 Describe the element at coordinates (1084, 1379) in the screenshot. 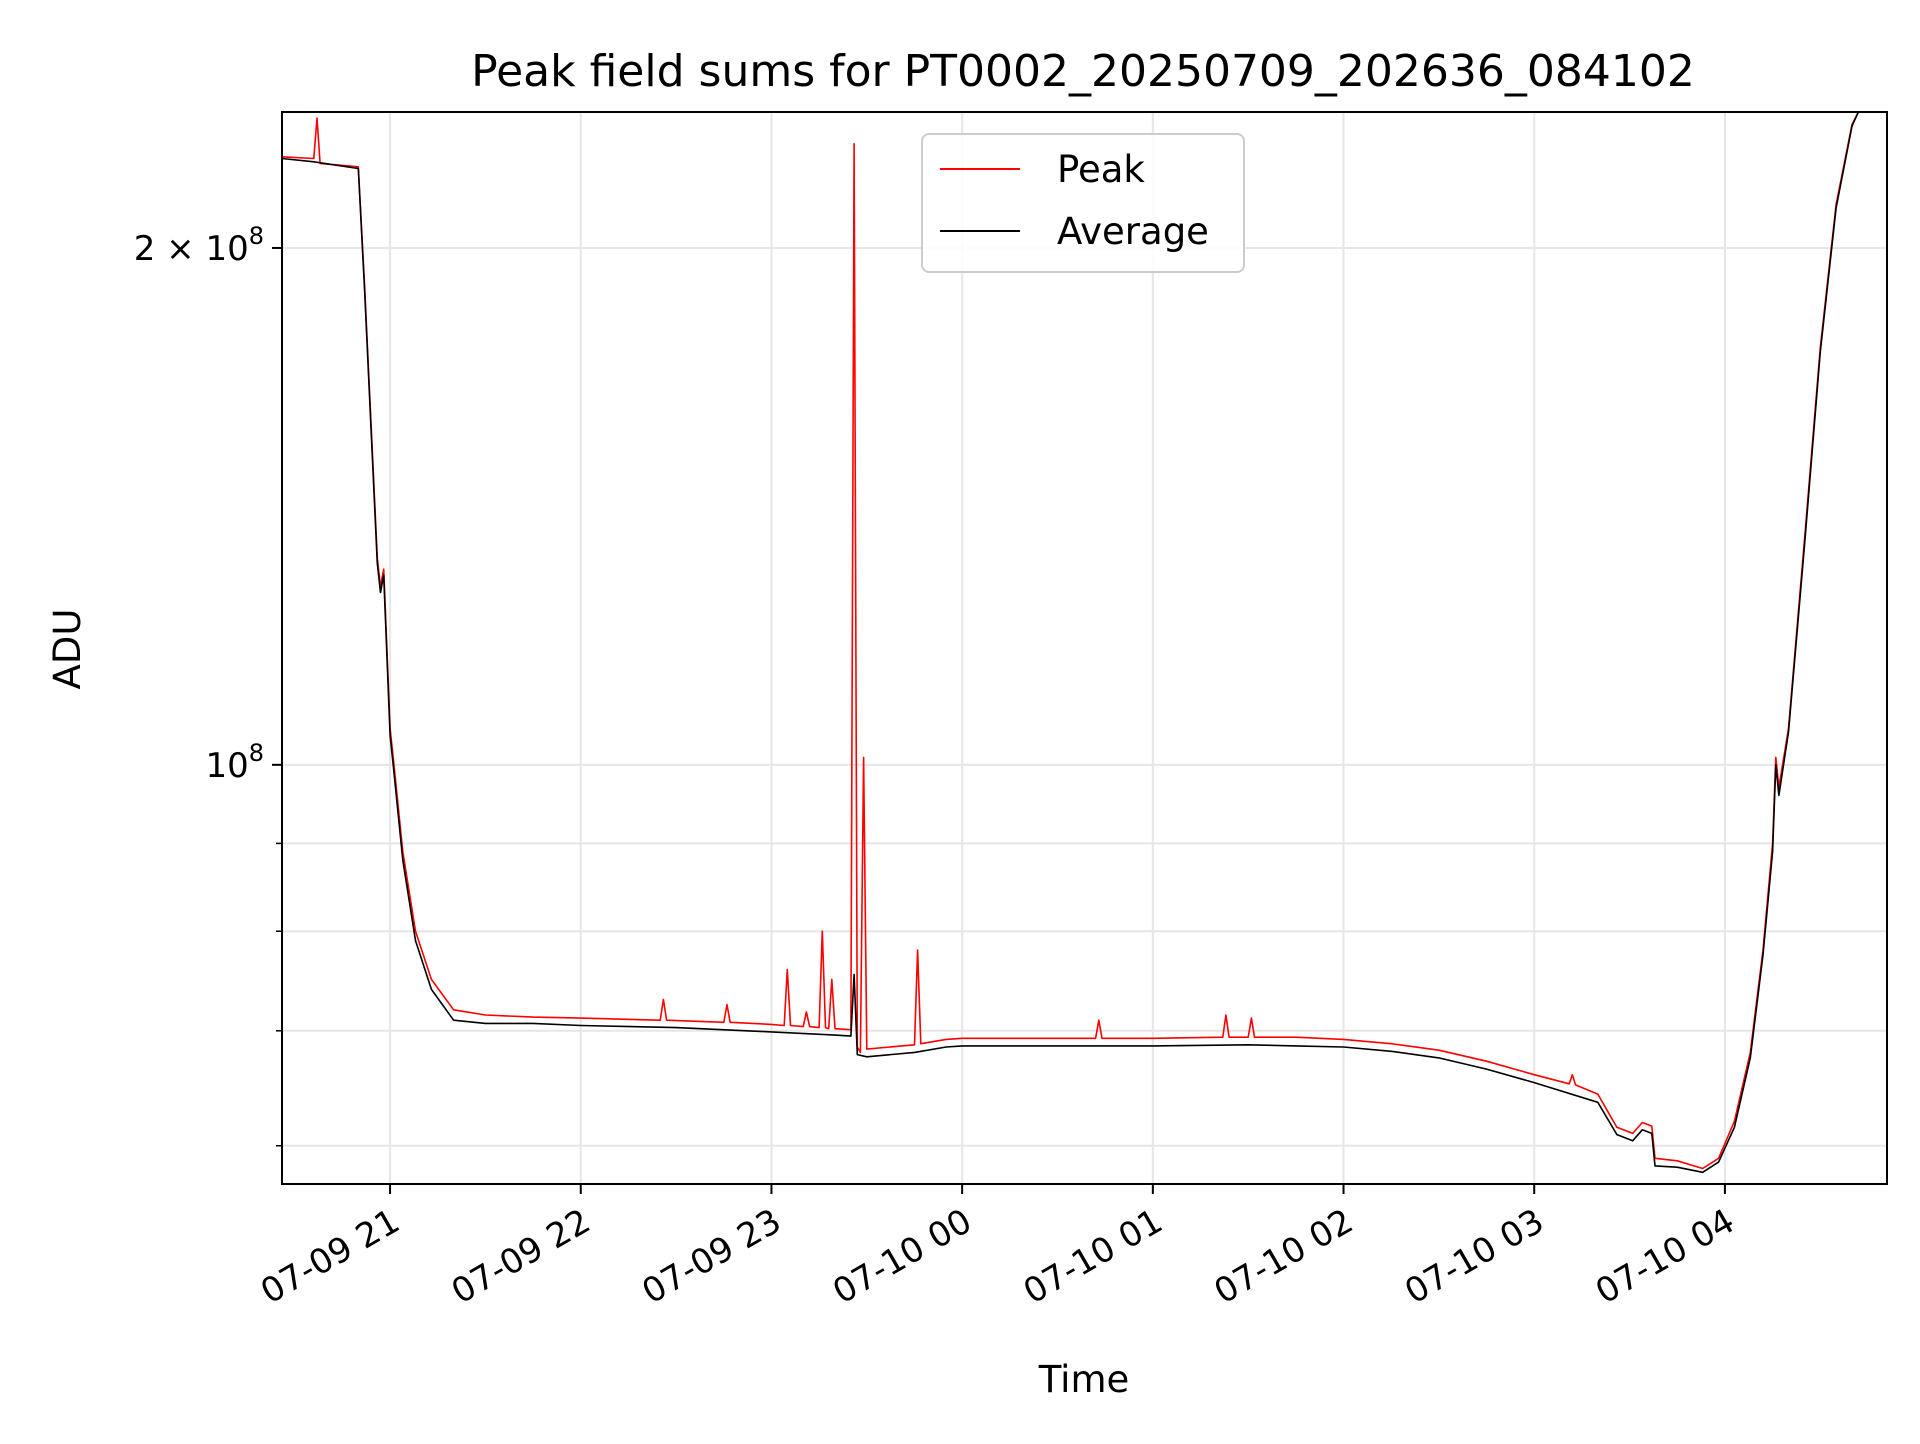

I see `x-axis-label: Time` at that location.